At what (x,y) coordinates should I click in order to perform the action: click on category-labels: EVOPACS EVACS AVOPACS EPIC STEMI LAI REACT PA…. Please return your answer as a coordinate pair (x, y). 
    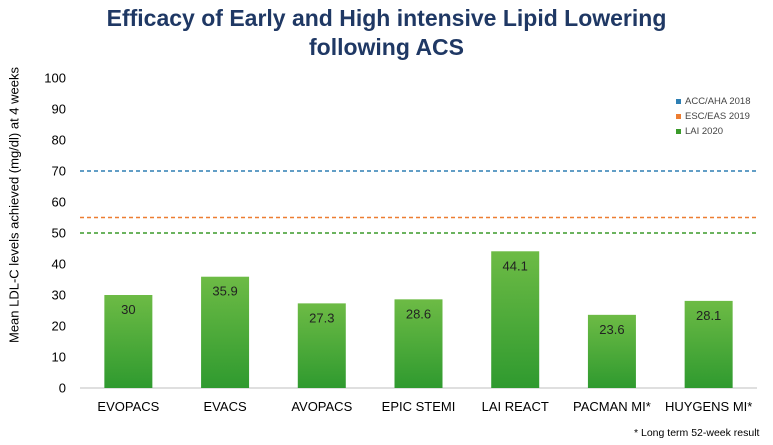
    Looking at the image, I should click on (424, 406).